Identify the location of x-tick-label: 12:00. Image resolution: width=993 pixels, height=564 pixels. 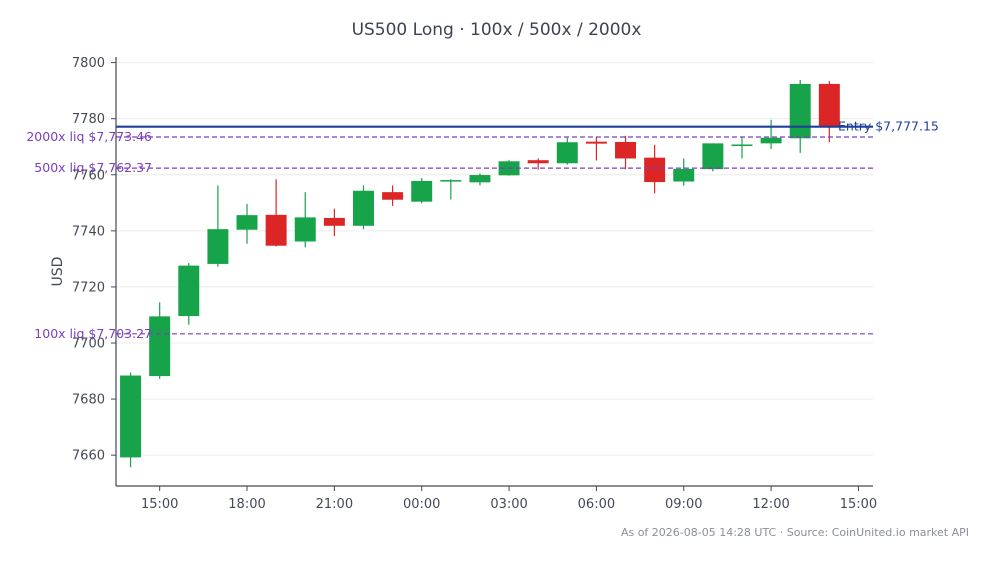
(770, 504).